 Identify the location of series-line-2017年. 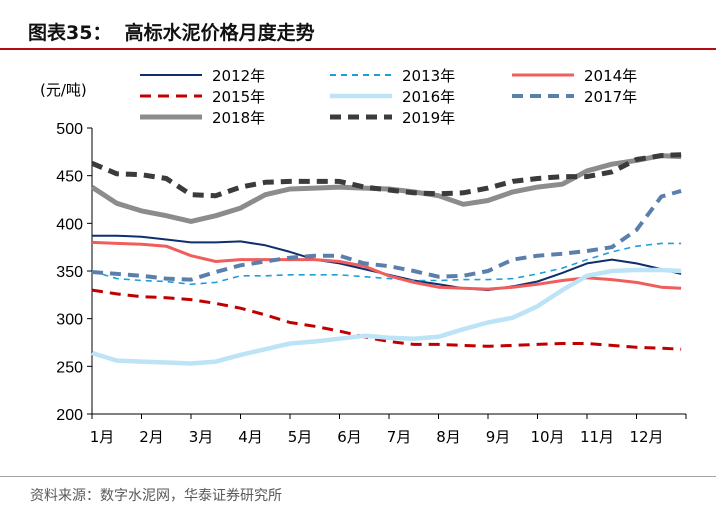
(386, 235).